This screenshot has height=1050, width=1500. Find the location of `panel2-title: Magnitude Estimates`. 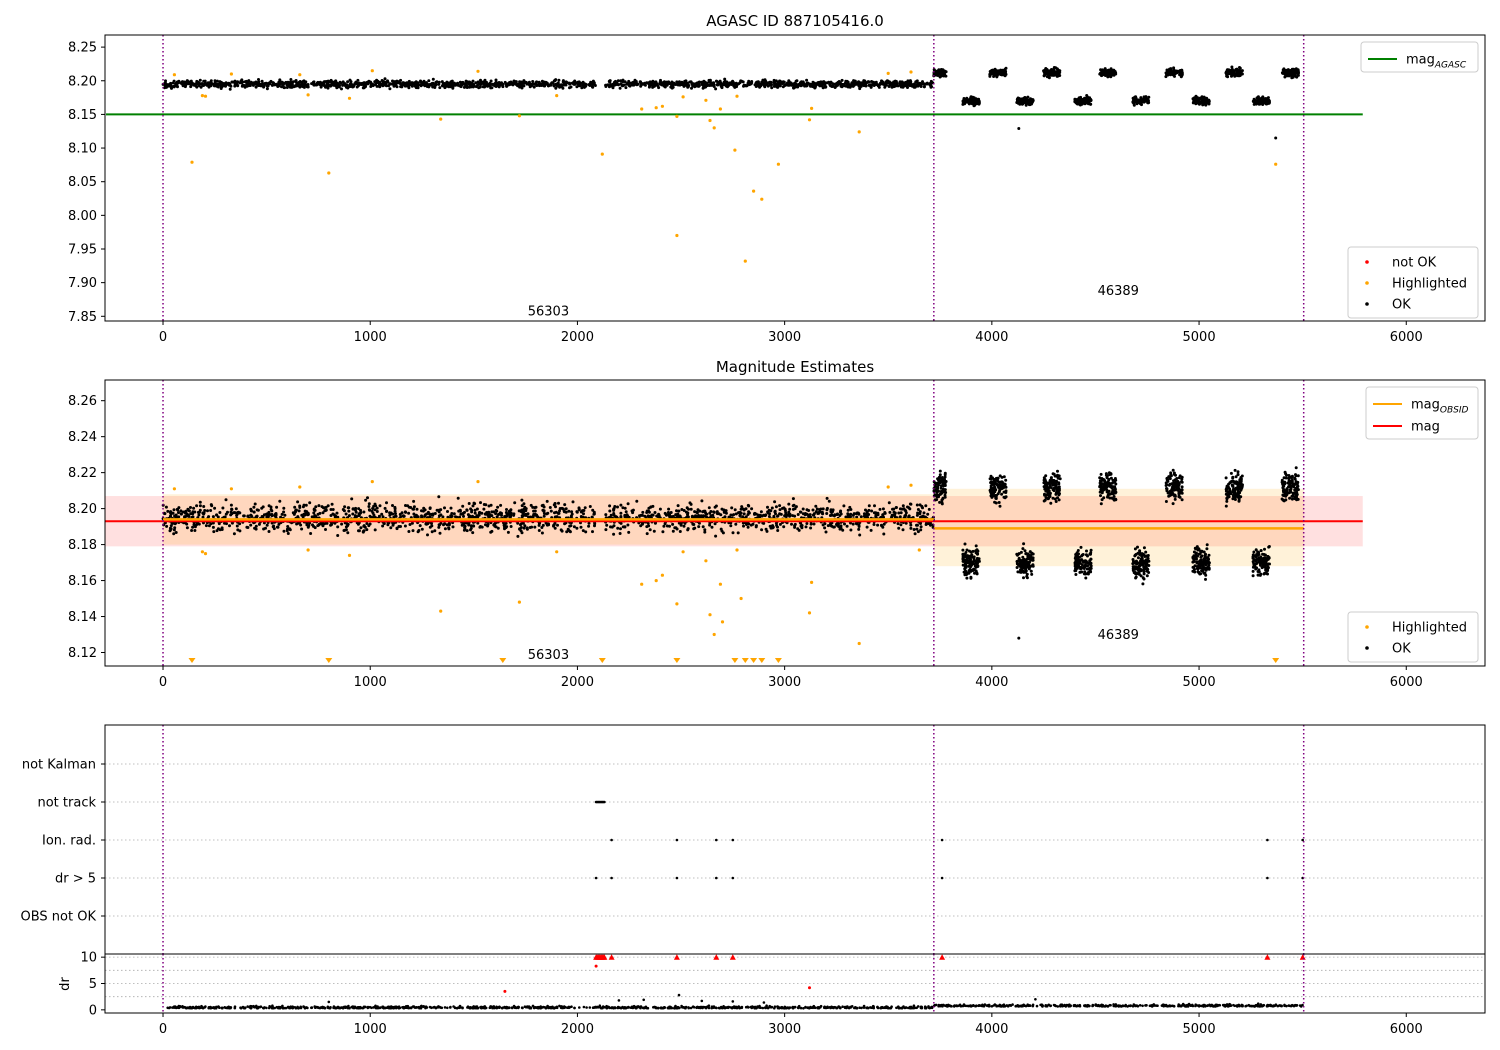

panel2-title: Magnitude Estimates is located at coordinates (795, 367).